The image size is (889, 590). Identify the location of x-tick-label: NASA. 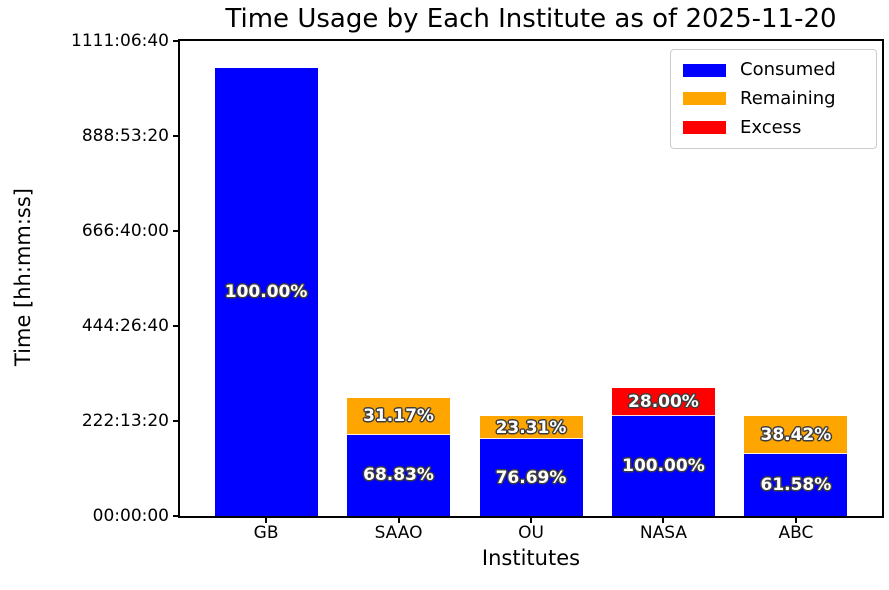
(663, 533).